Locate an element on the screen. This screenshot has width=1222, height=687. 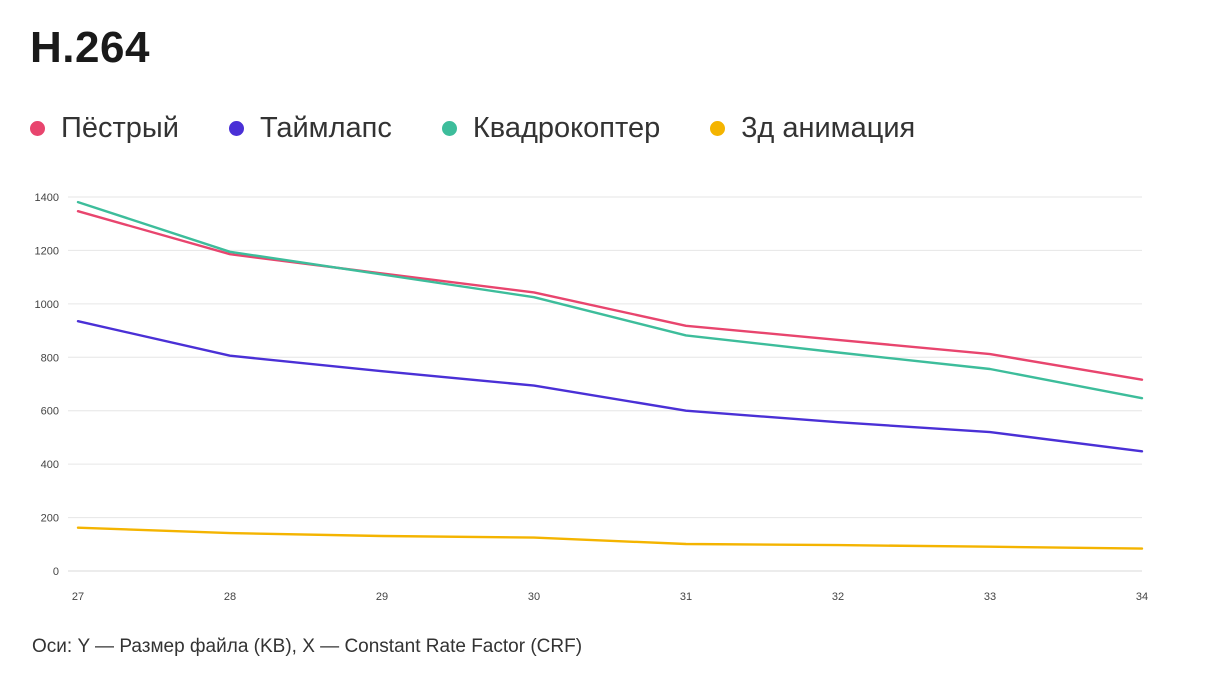
legend-item-quadcopter: Квадрокоптер is located at coordinates (551, 128).